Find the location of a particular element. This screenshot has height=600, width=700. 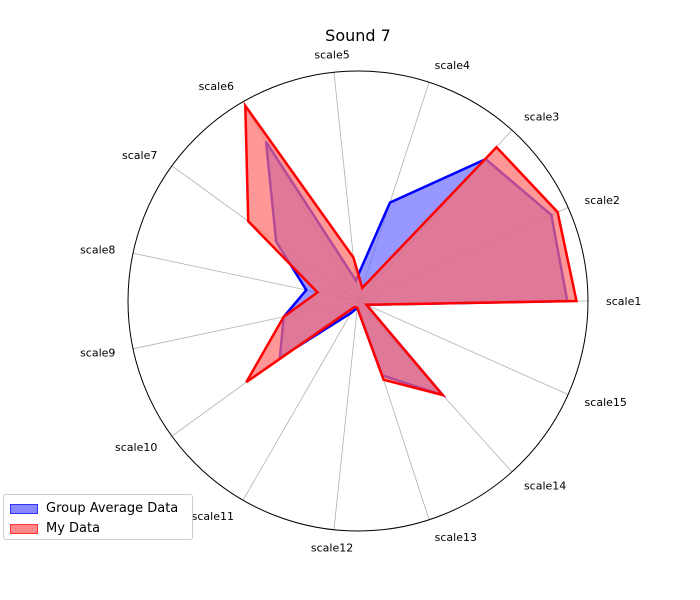

spoke-scale15 is located at coordinates (463, 347).